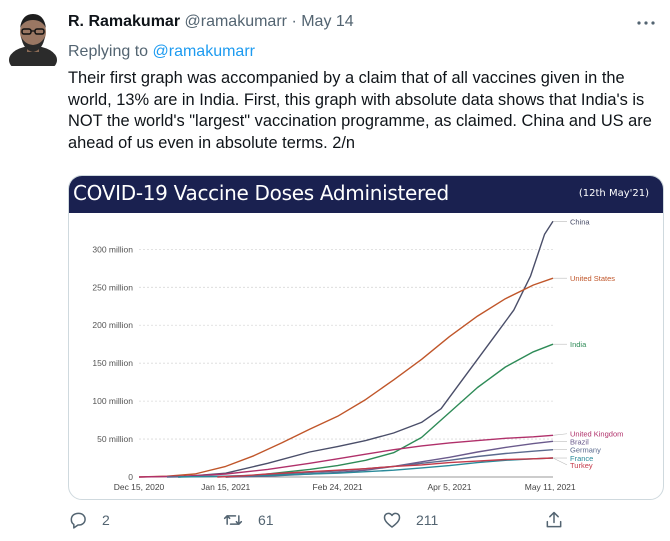 The width and height of the screenshot is (670, 541). I want to click on series-line-united-kingdom, so click(346, 456).